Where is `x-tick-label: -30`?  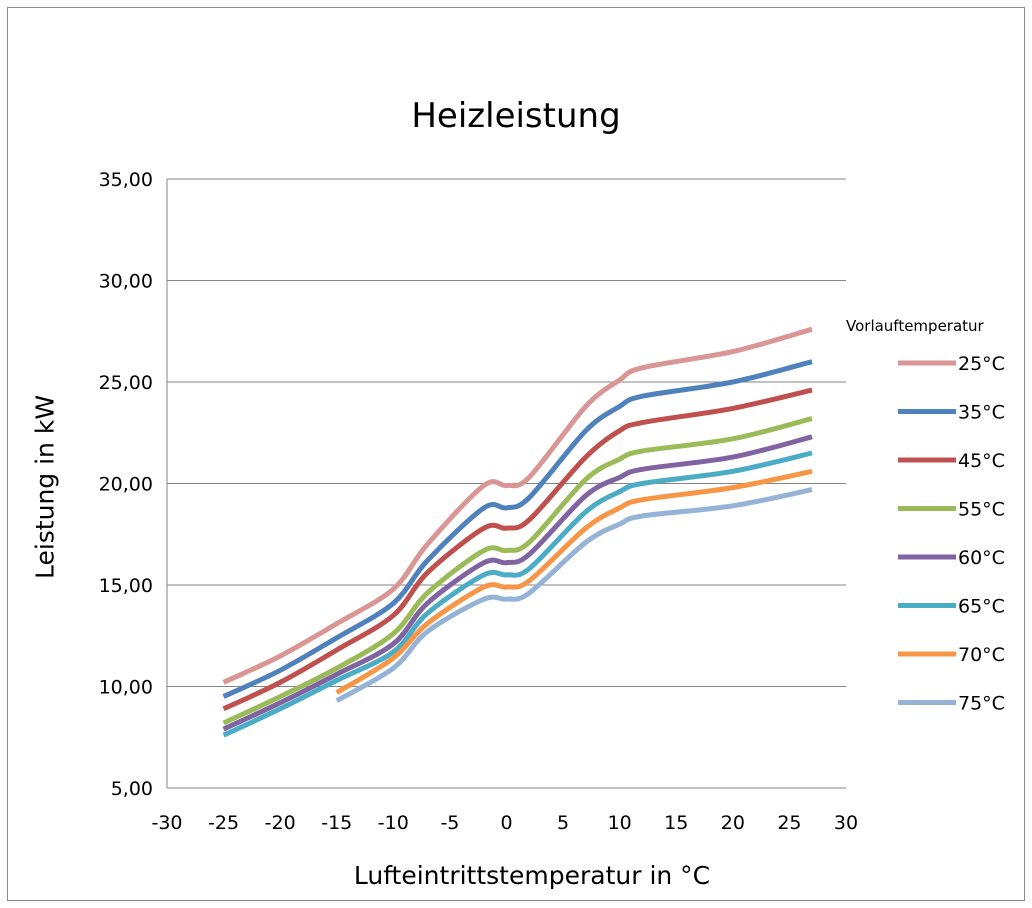 x-tick-label: -30 is located at coordinates (166, 823).